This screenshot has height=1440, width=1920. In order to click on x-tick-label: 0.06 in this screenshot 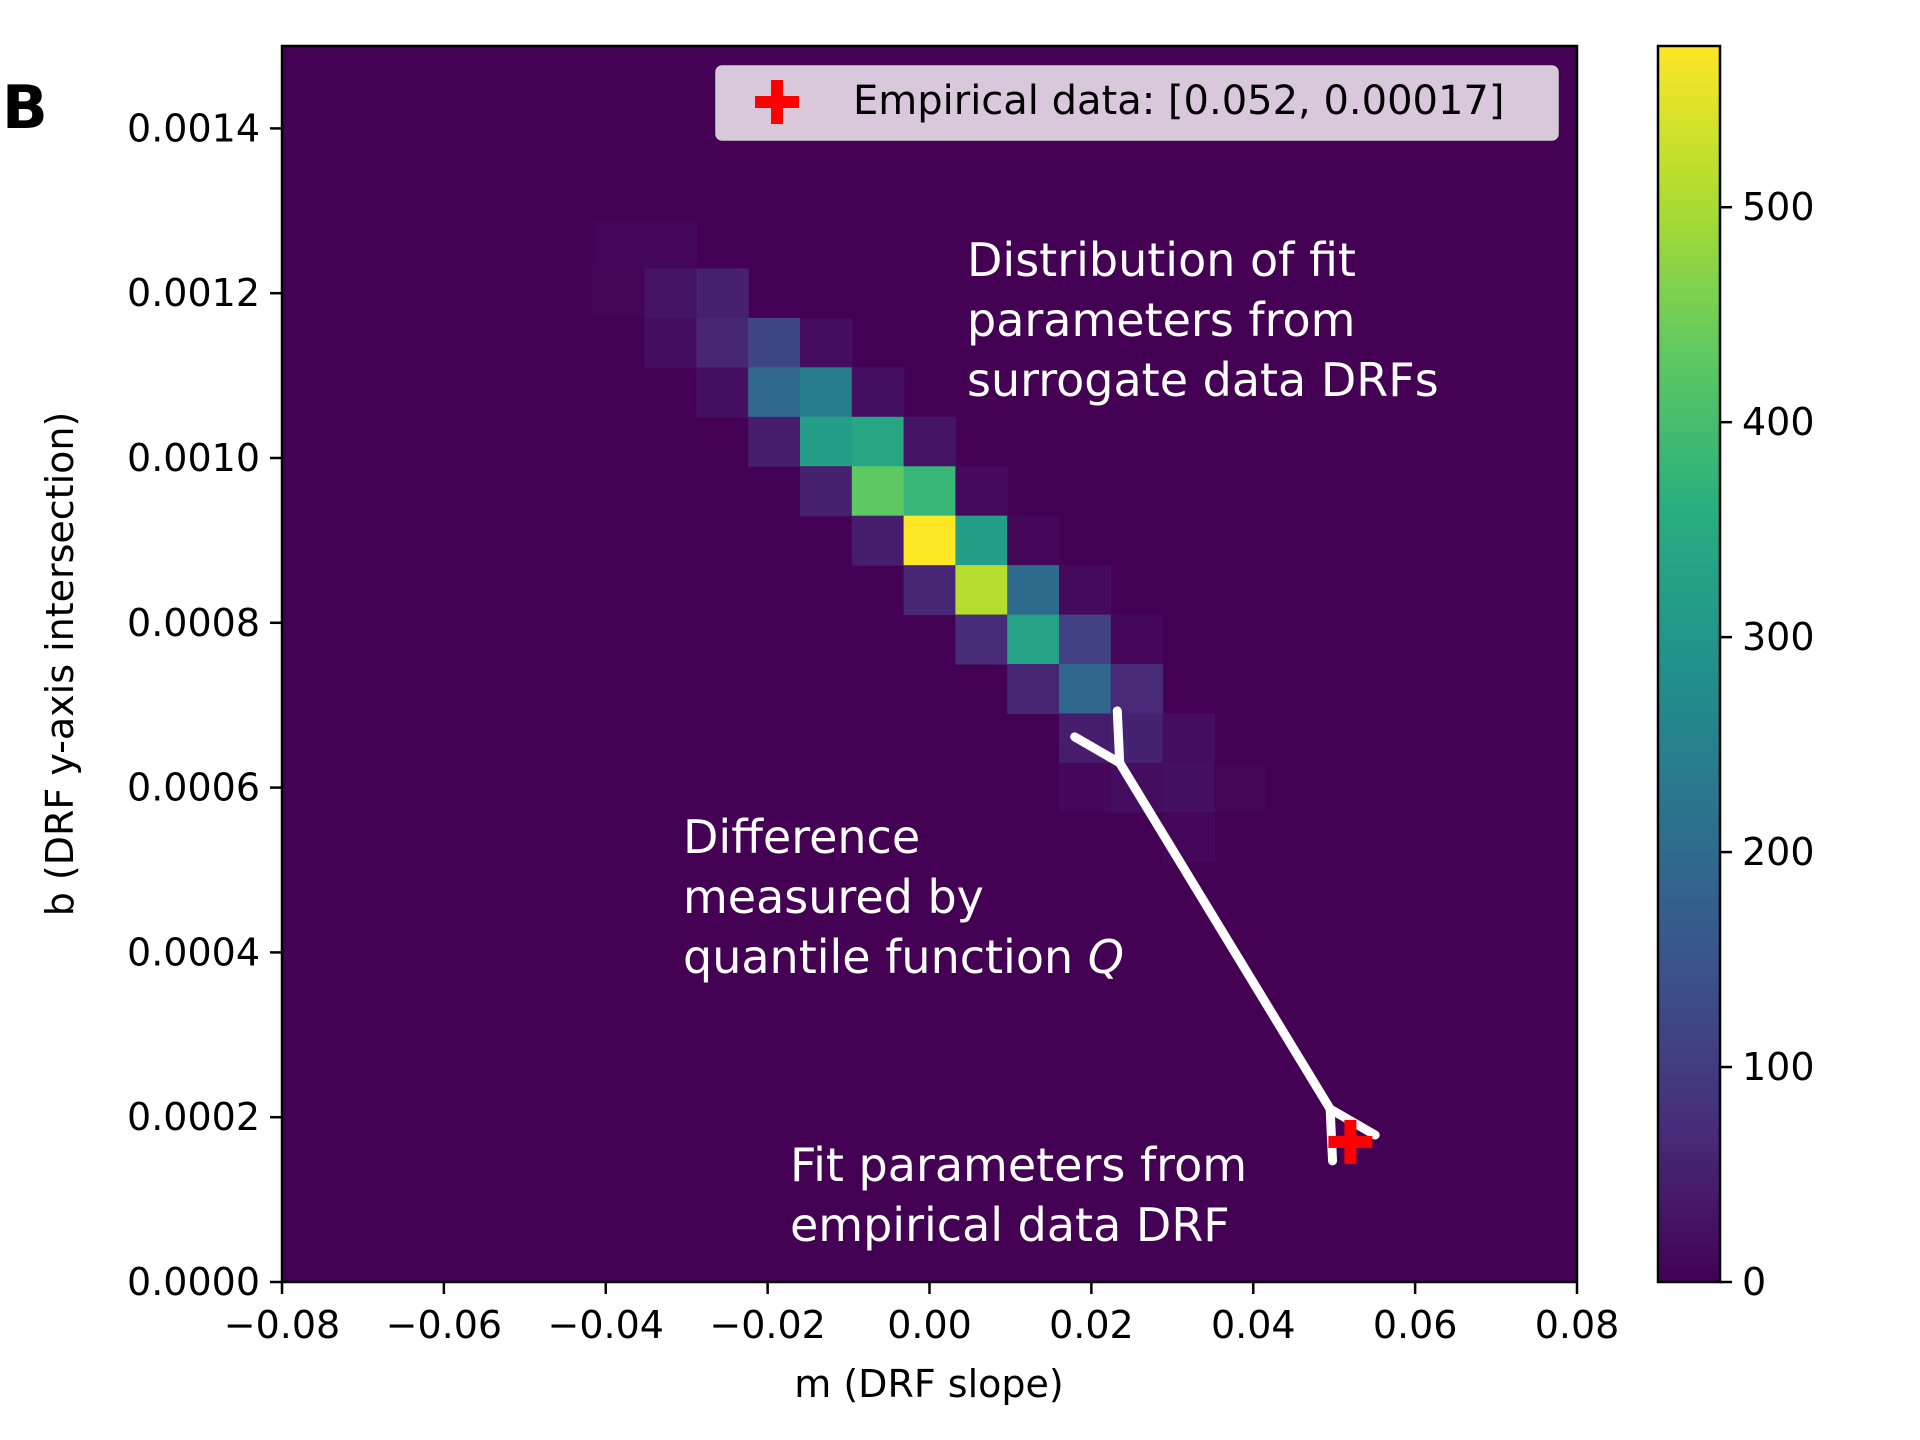, I will do `click(1415, 1325)`.